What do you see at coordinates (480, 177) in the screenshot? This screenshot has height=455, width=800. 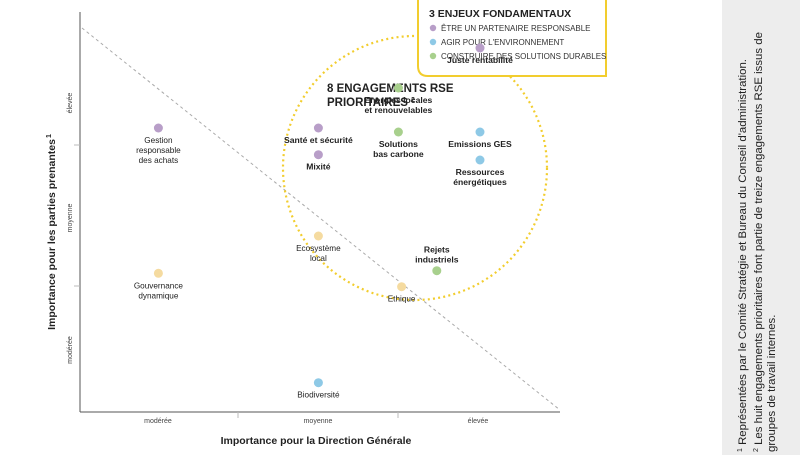 I see `point-label-ressources-energetiques: Ressources énergétiques` at bounding box center [480, 177].